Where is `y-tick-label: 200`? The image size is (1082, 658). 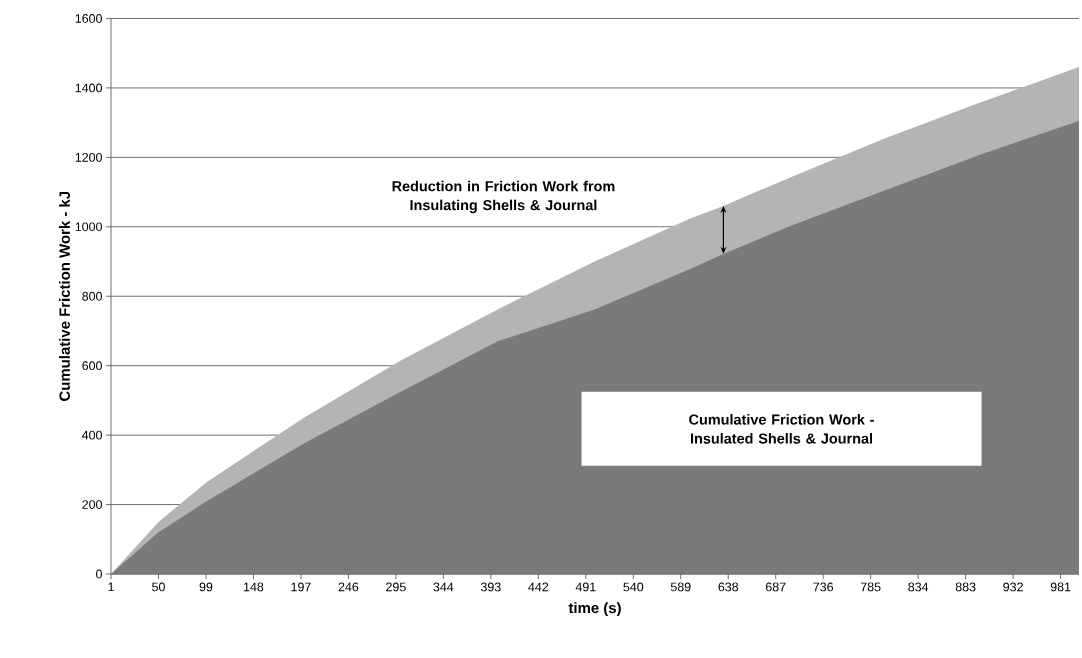 y-tick-label: 200 is located at coordinates (92, 504).